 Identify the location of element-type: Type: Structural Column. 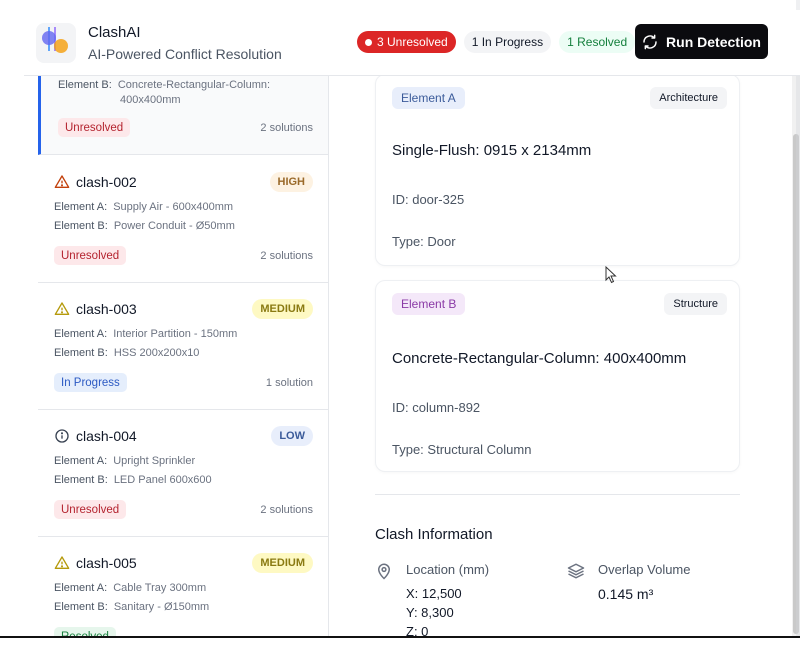
(462, 449).